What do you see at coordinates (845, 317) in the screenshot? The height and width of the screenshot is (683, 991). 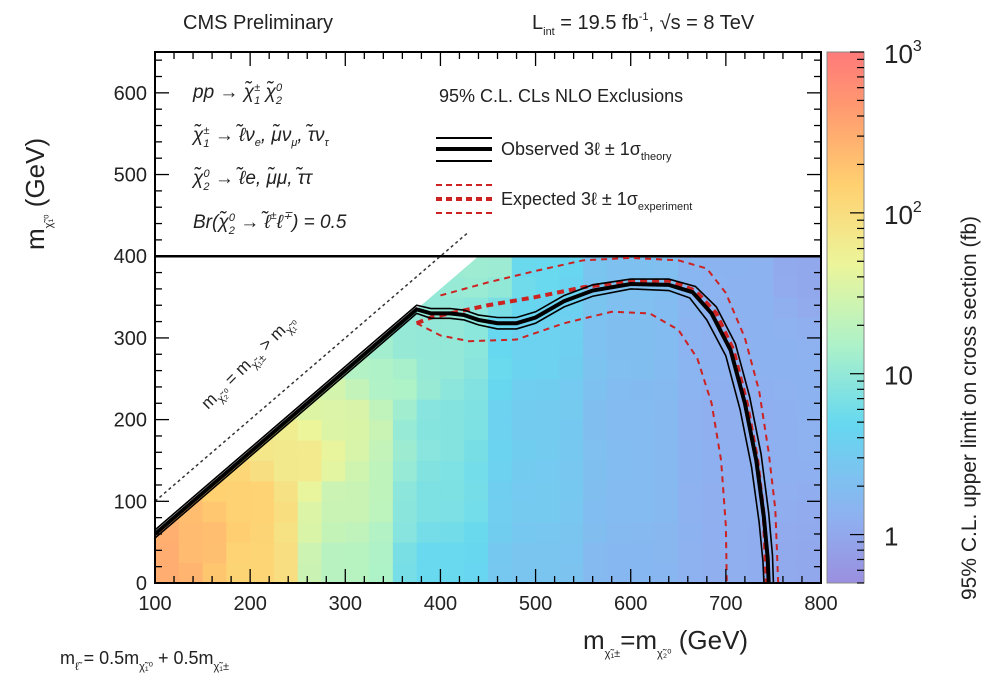 I see `color-scale-bar` at bounding box center [845, 317].